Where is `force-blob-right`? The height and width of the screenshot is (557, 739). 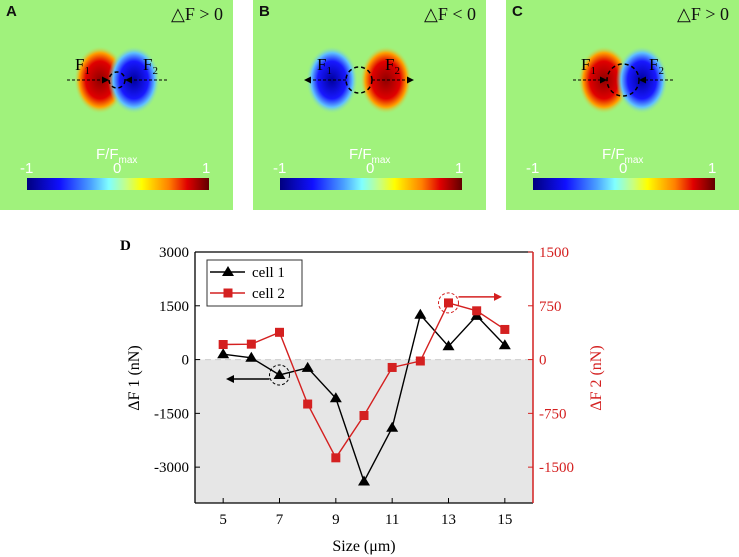 force-blob-right is located at coordinates (386, 80).